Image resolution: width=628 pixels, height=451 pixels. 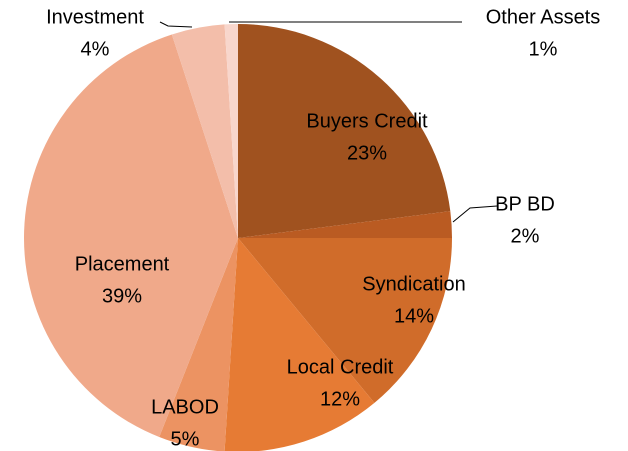 What do you see at coordinates (95, 17) in the screenshot?
I see `data-label-name: Investment` at bounding box center [95, 17].